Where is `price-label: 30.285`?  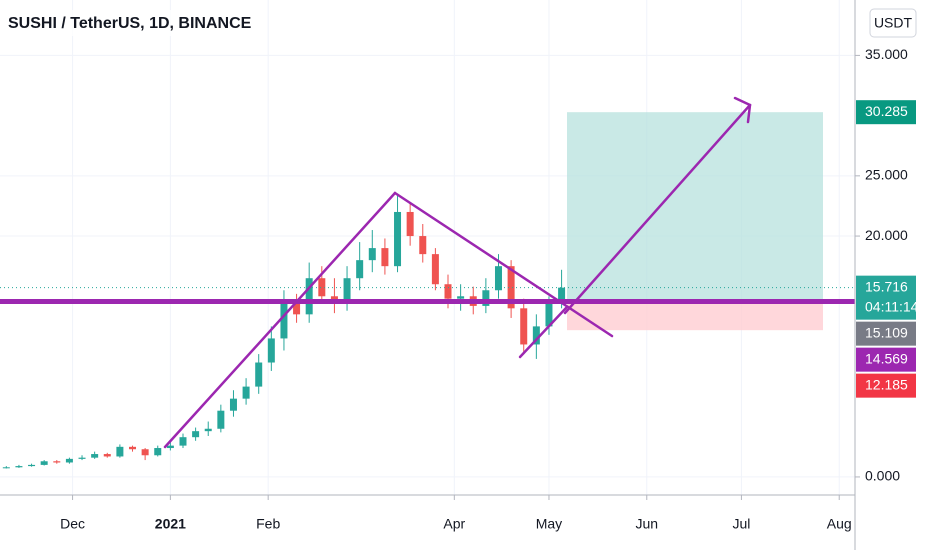
price-label: 30.285 is located at coordinates (886, 111).